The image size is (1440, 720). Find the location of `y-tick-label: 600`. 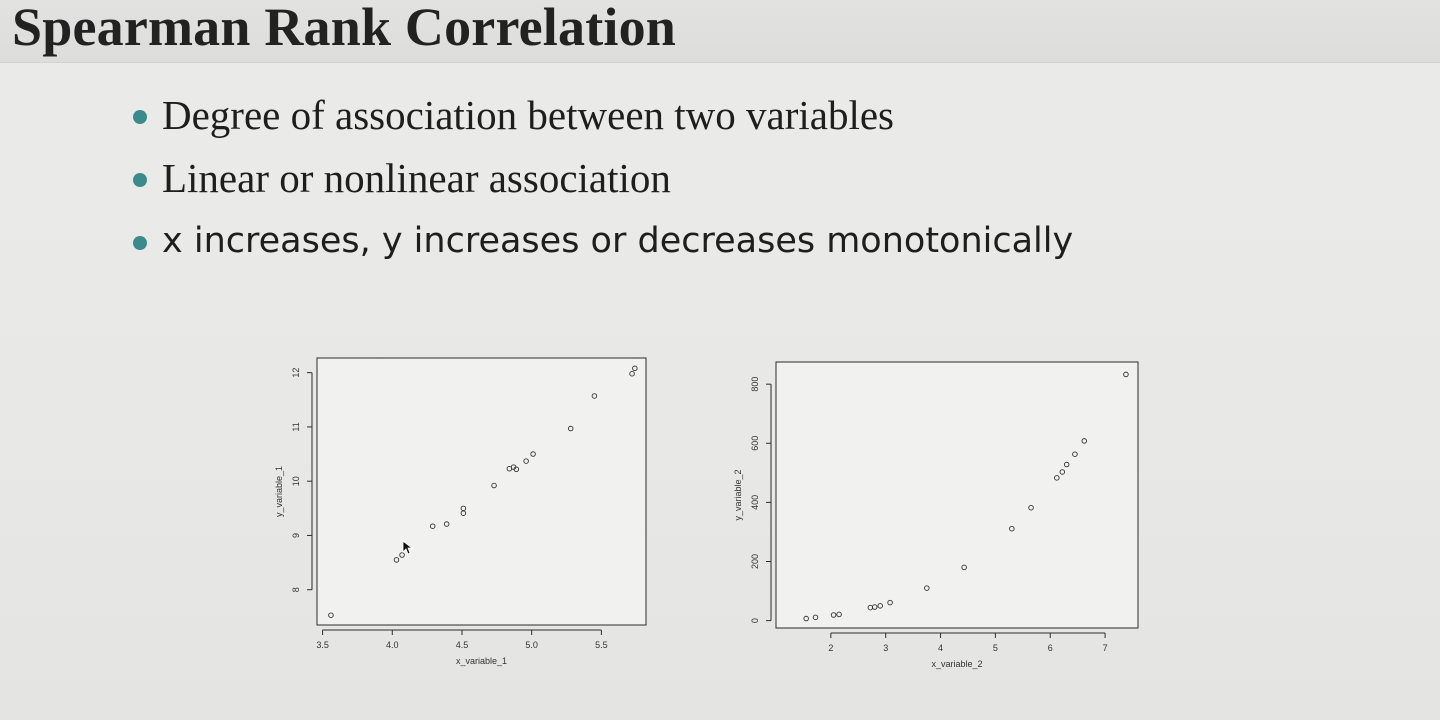

y-tick-label: 600 is located at coordinates (755, 443).